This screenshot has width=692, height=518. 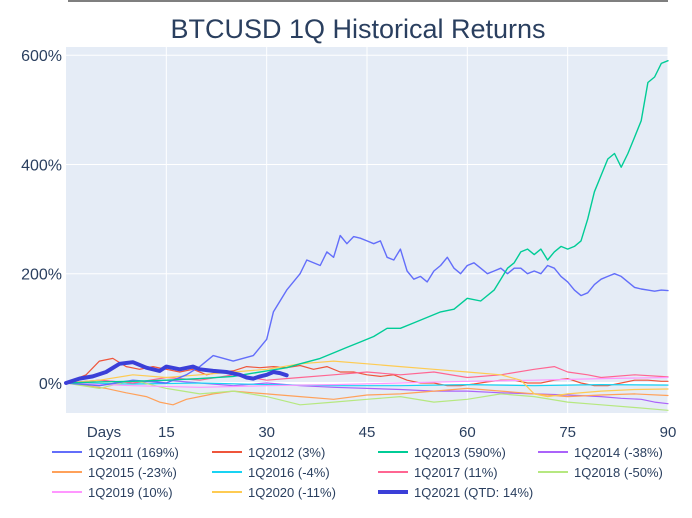 I want to click on legend-item: 1Q2015 (-23%), so click(x=114, y=472).